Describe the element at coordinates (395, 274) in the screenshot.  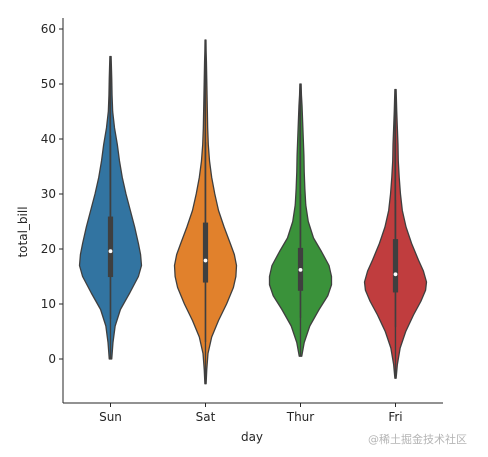
I see `median-point-fri` at that location.